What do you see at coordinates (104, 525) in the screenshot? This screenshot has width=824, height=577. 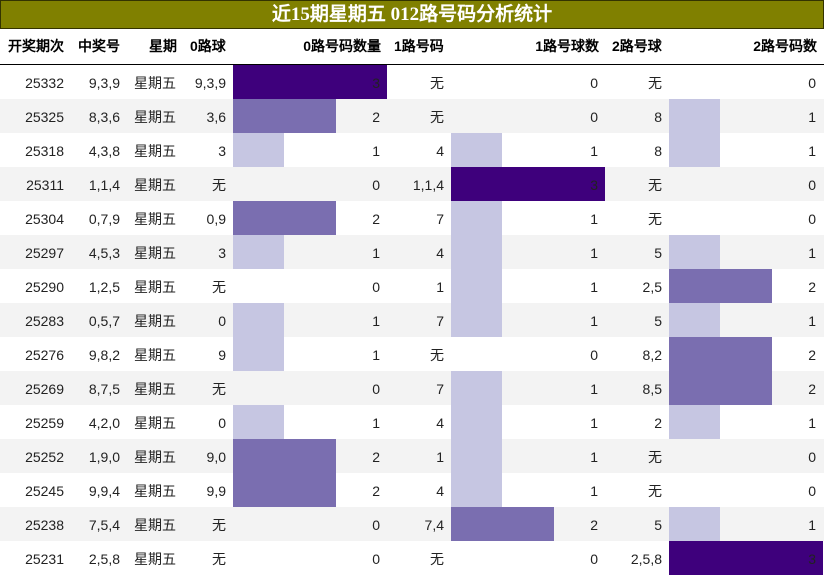 I see `numbers-cell: 7,5,4` at bounding box center [104, 525].